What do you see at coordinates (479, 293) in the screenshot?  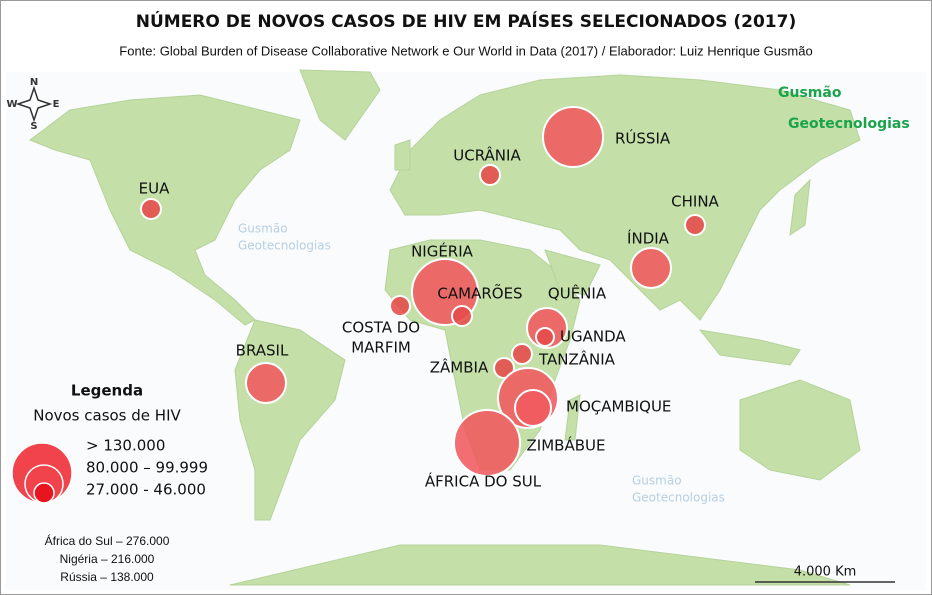 I see `country-label: CAMARÕES` at bounding box center [479, 293].